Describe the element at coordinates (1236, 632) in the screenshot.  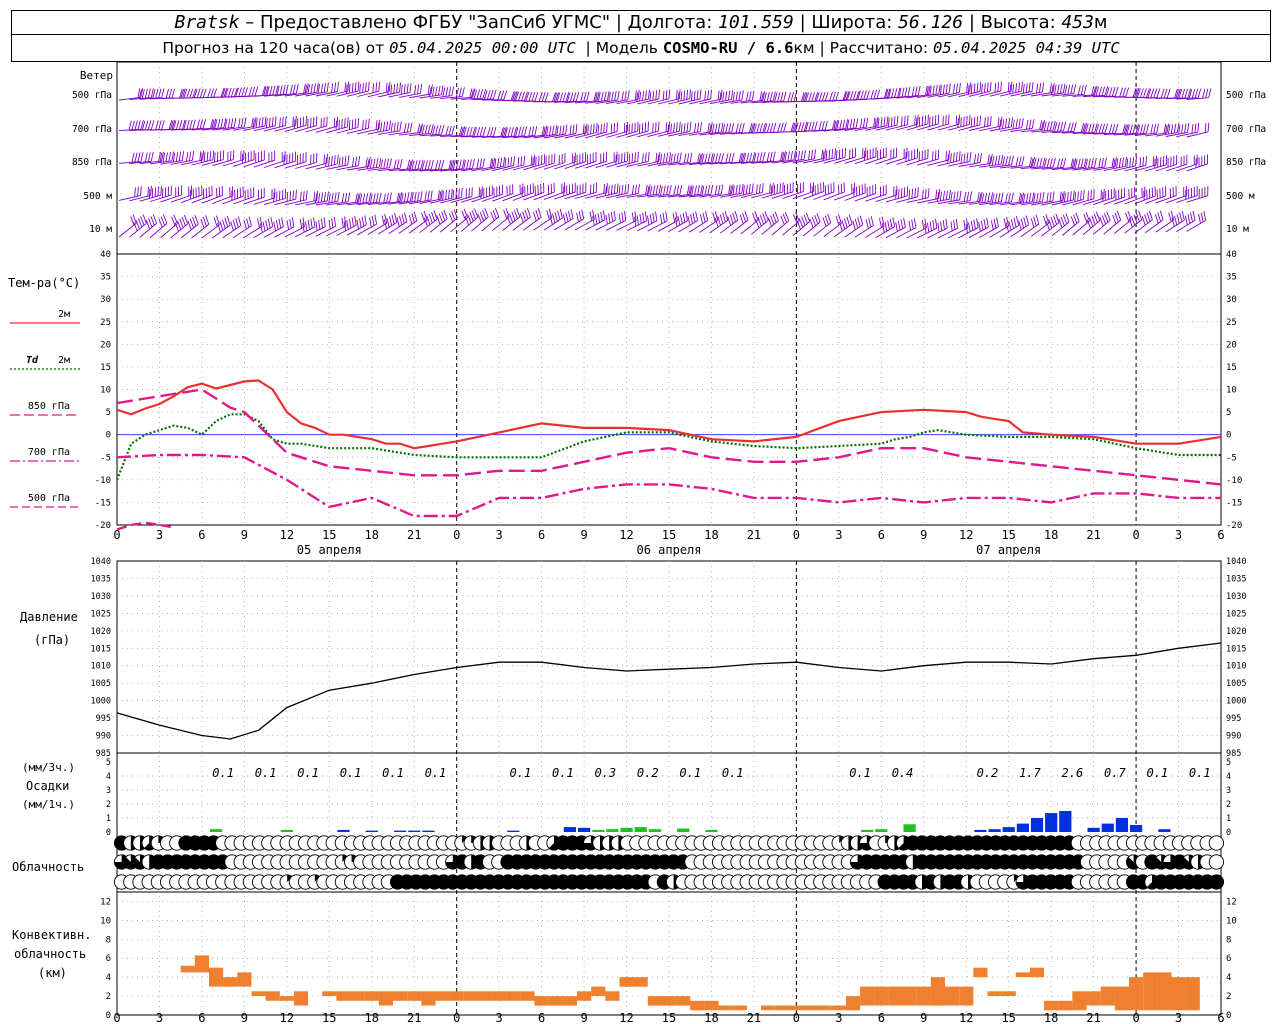
I see `pressure-tick-label-right: 1020` at that location.